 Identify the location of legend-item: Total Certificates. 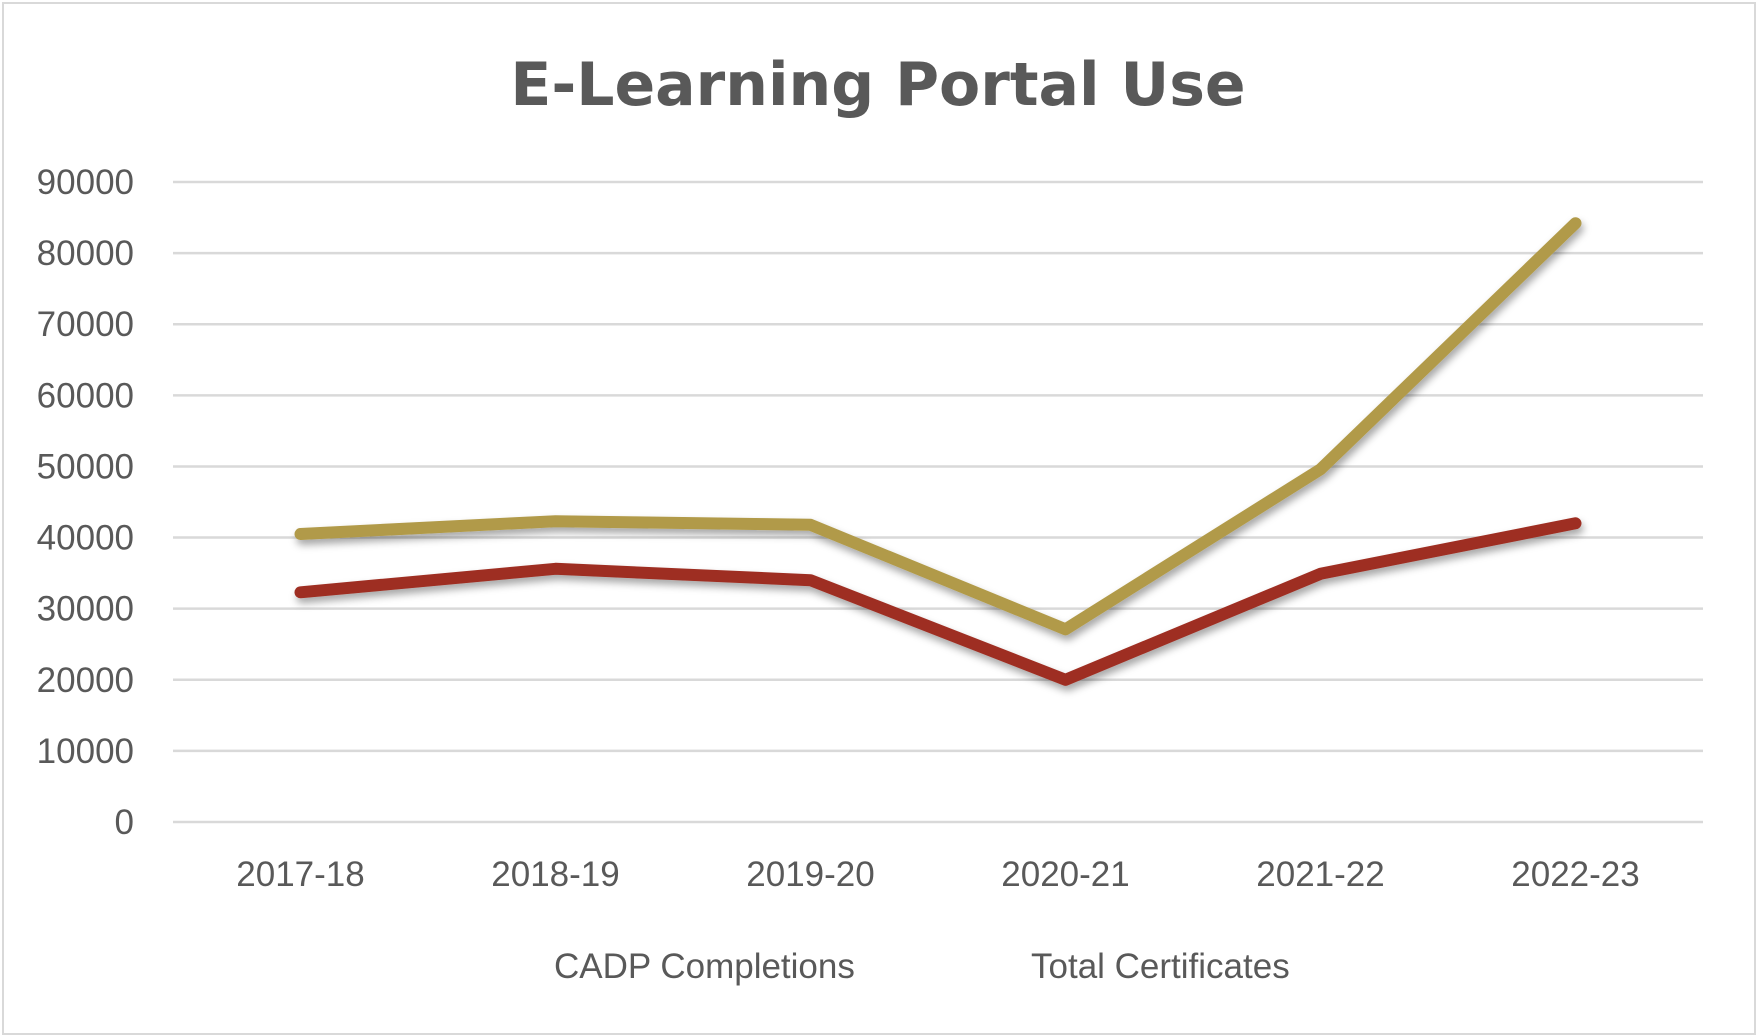
(1109, 966).